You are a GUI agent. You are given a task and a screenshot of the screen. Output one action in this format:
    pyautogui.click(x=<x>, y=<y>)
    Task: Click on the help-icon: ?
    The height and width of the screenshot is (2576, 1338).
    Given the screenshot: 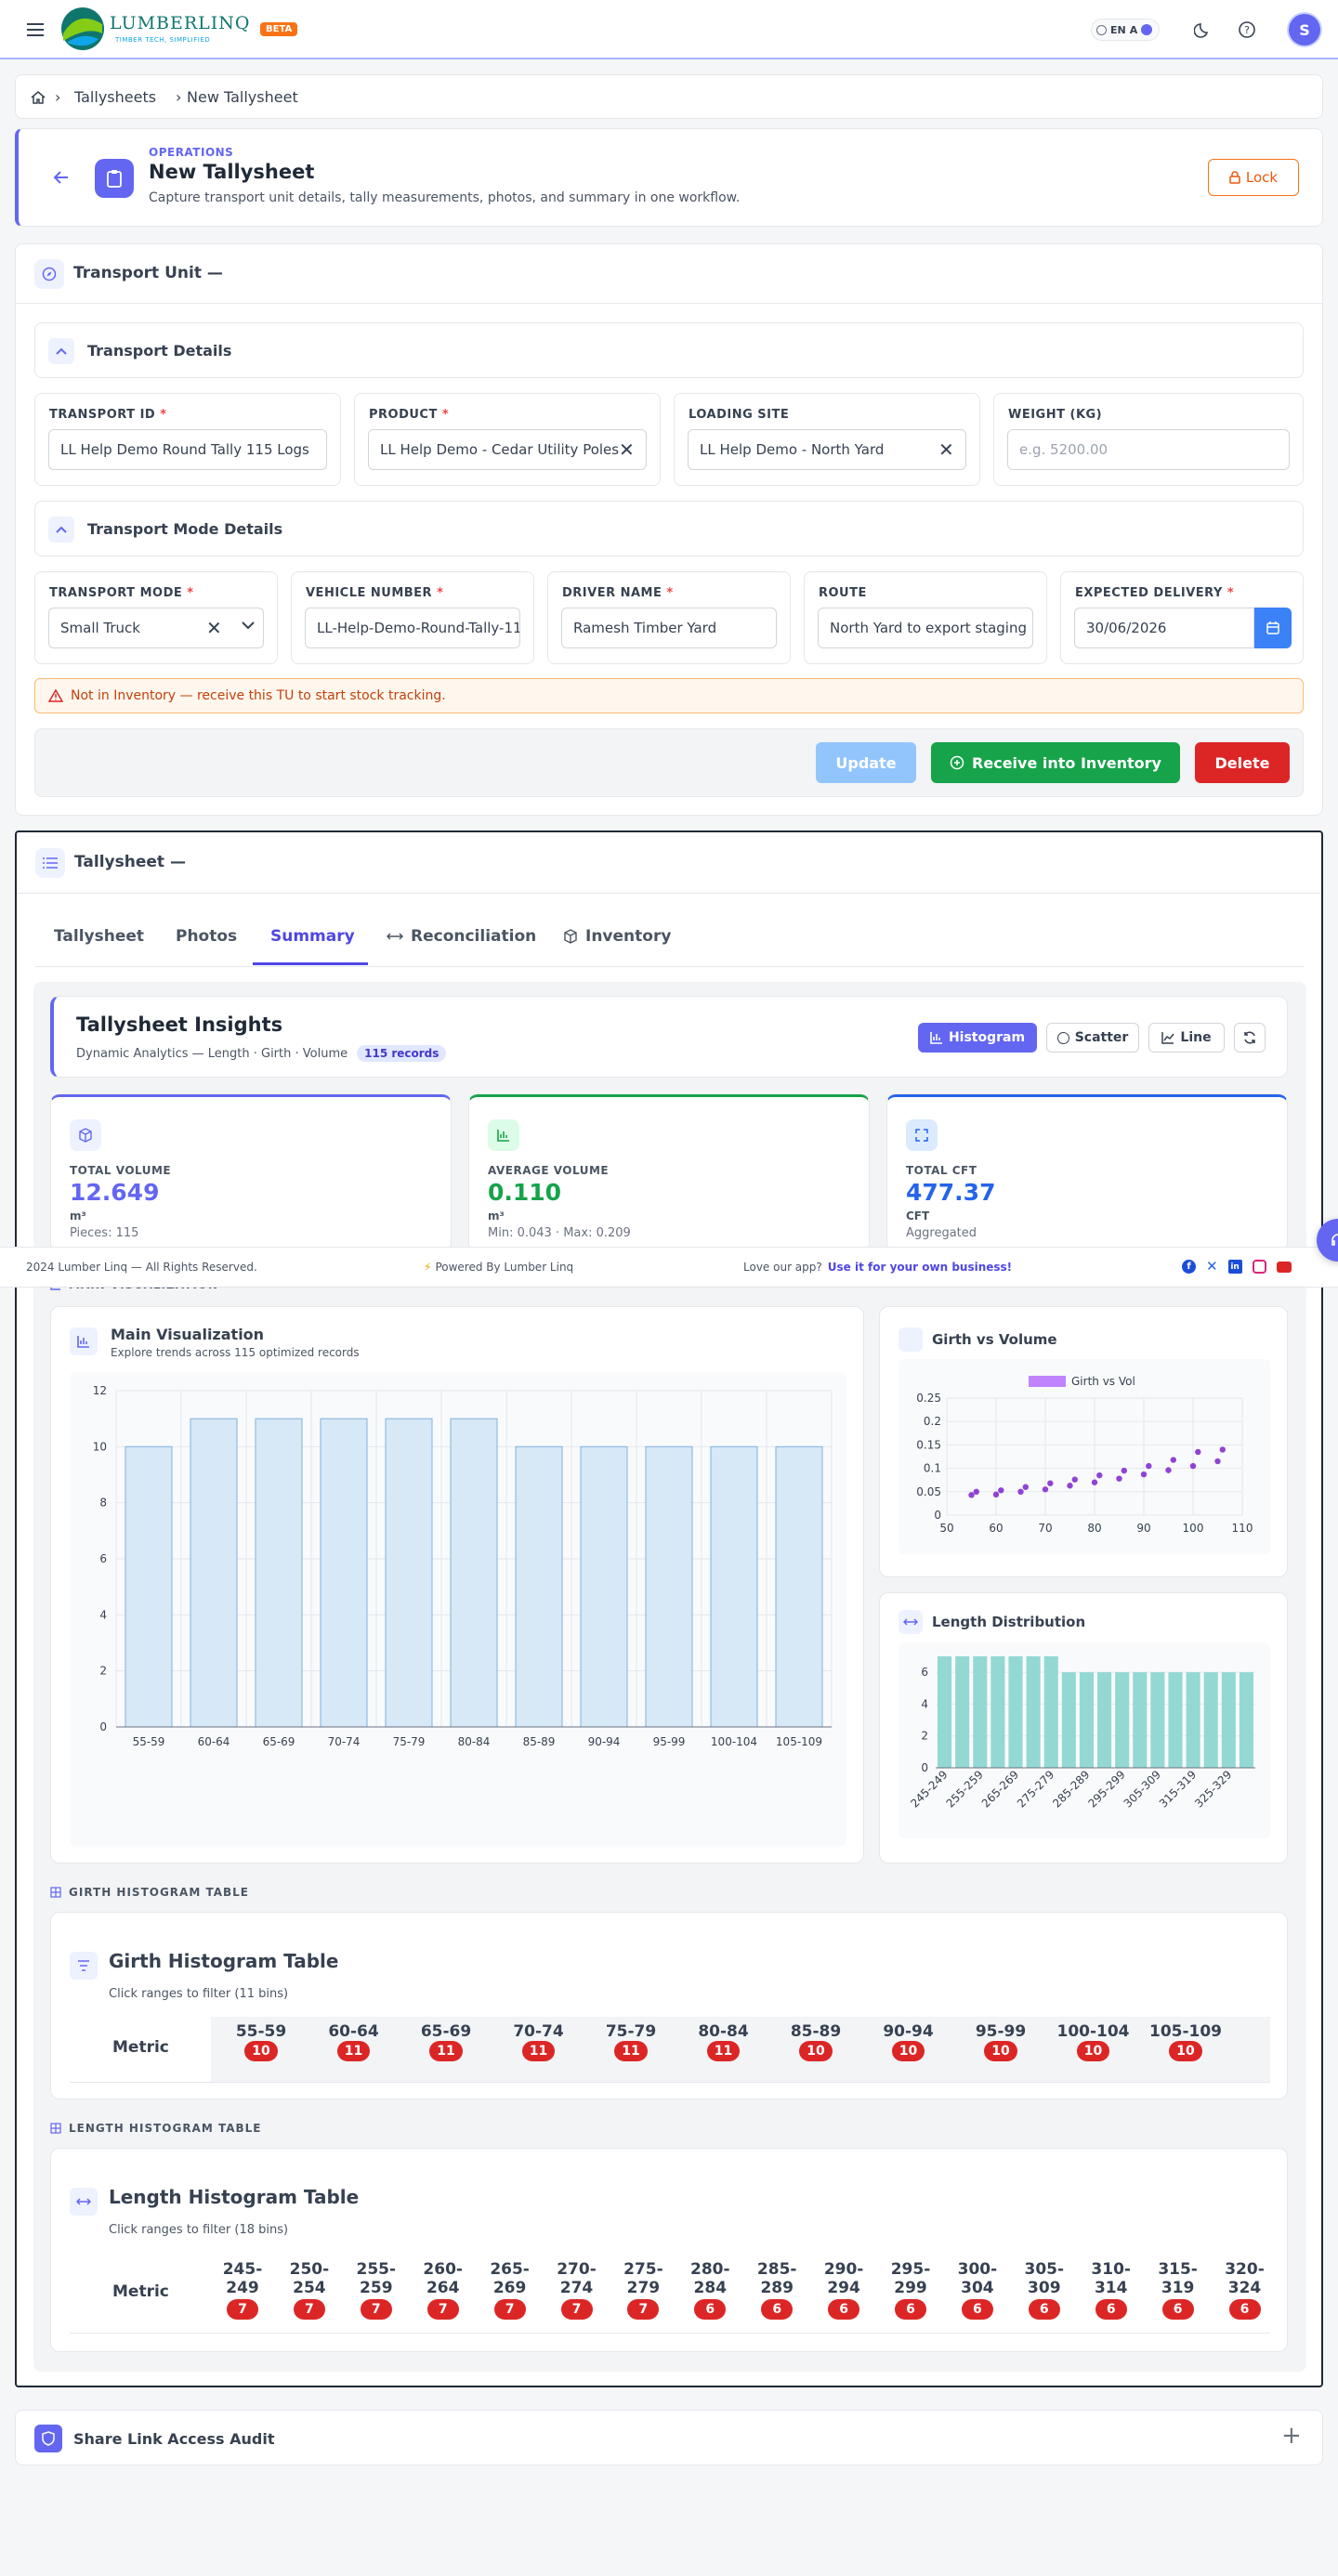 What is the action you would take?
    pyautogui.click(x=1247, y=30)
    